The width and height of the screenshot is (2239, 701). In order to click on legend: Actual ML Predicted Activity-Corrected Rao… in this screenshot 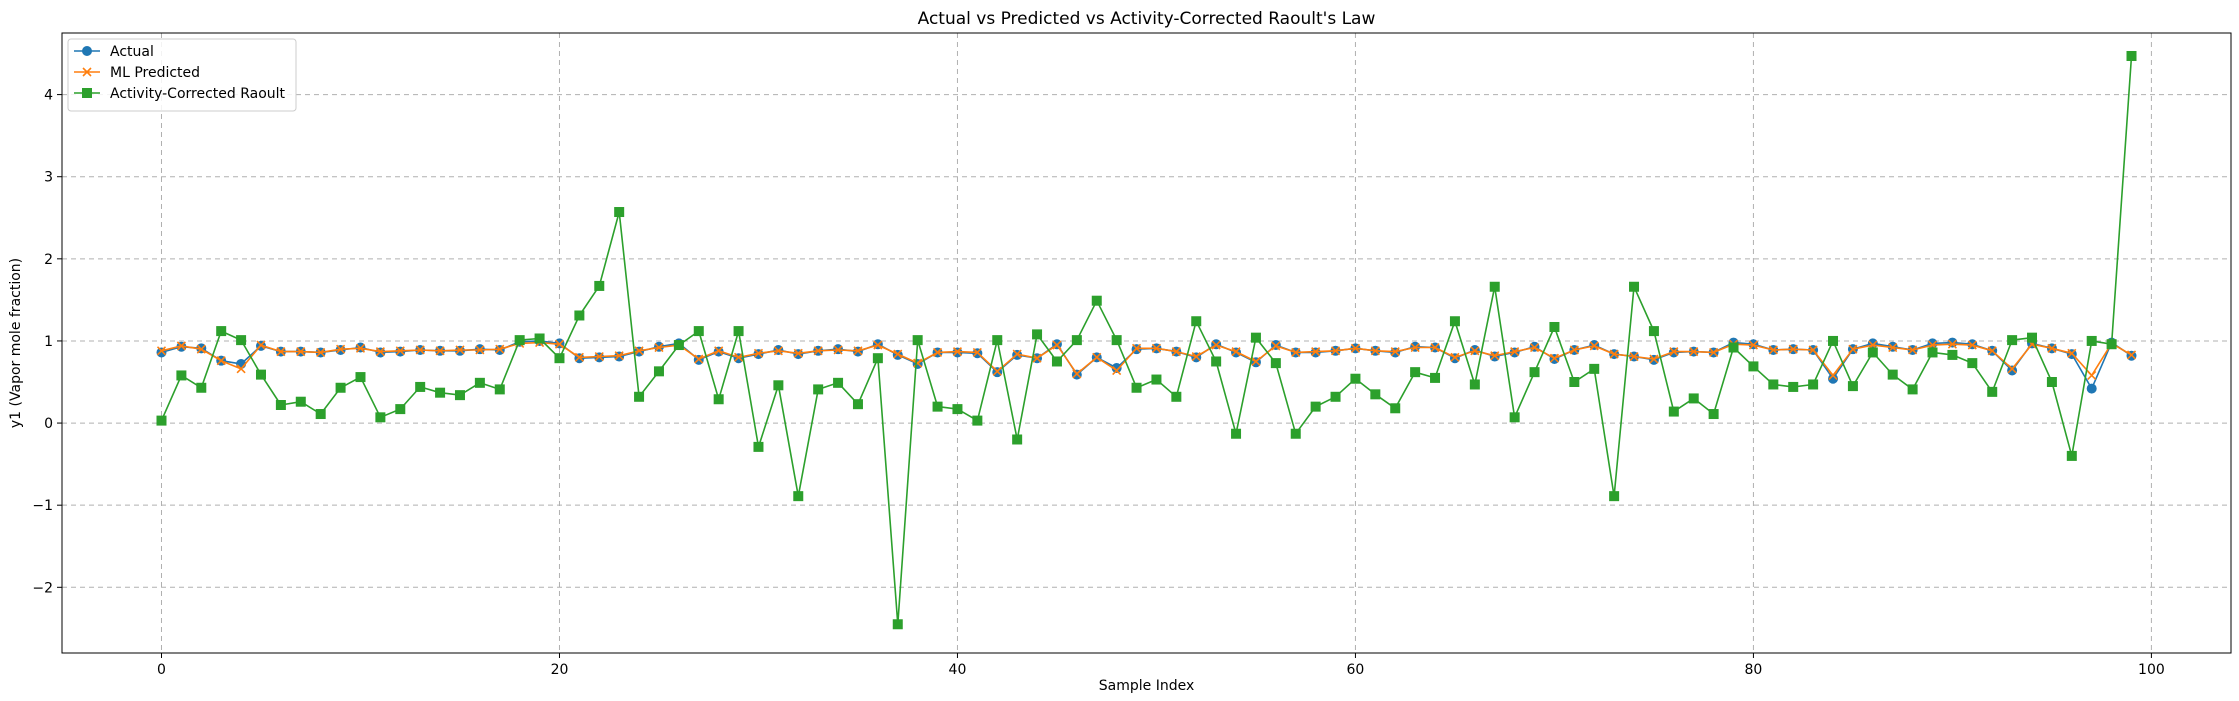, I will do `click(182, 75)`.